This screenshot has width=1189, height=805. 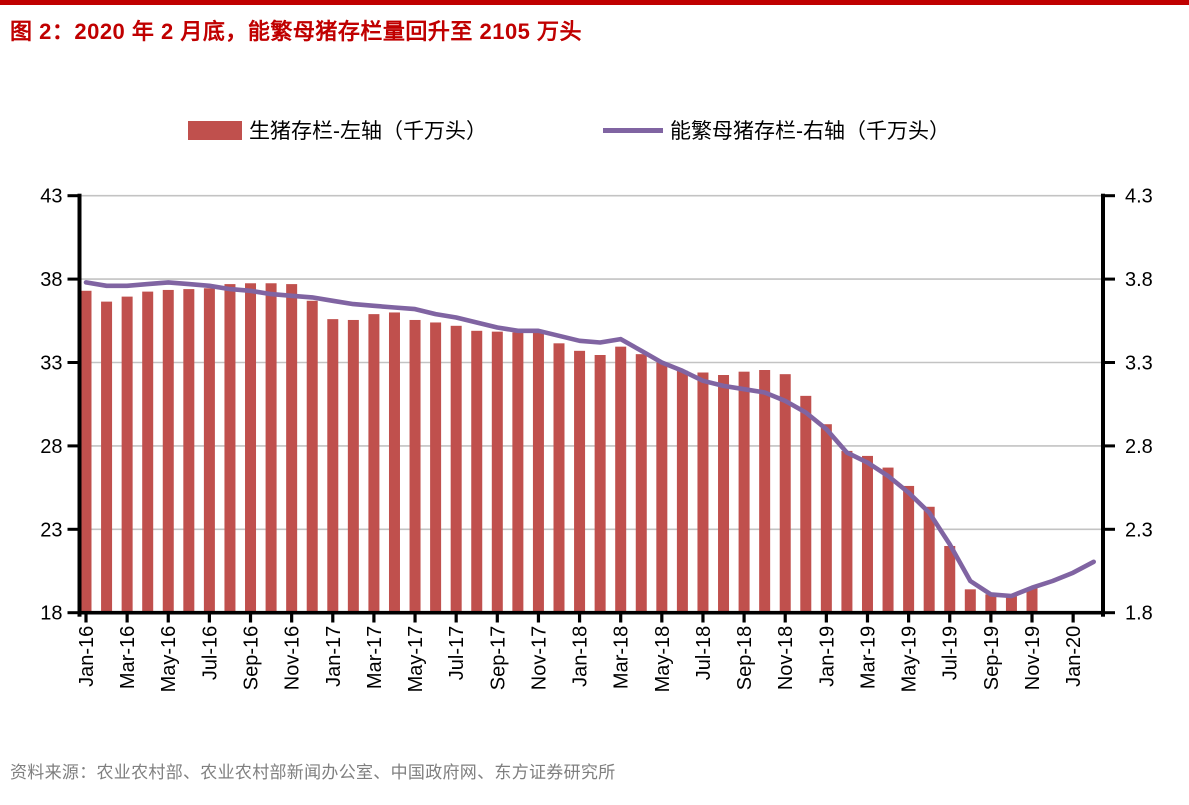 I want to click on legend-item-hog-inventory: 生猪存栏-左轴（千万头）, so click(x=337, y=130).